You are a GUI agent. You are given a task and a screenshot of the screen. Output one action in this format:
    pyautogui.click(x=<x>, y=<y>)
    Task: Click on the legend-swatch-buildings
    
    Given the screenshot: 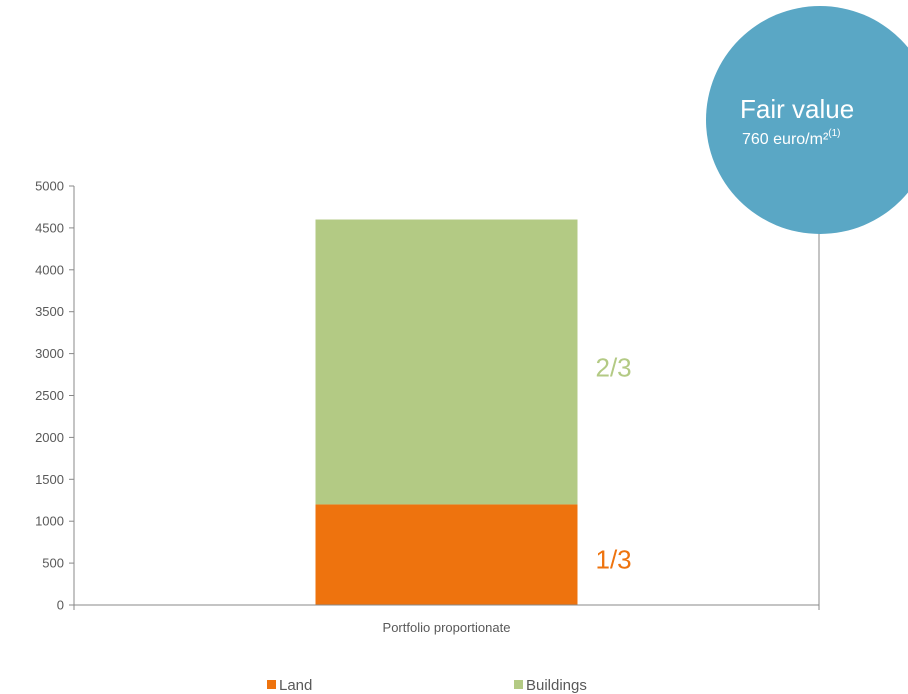 What is the action you would take?
    pyautogui.click(x=518, y=684)
    